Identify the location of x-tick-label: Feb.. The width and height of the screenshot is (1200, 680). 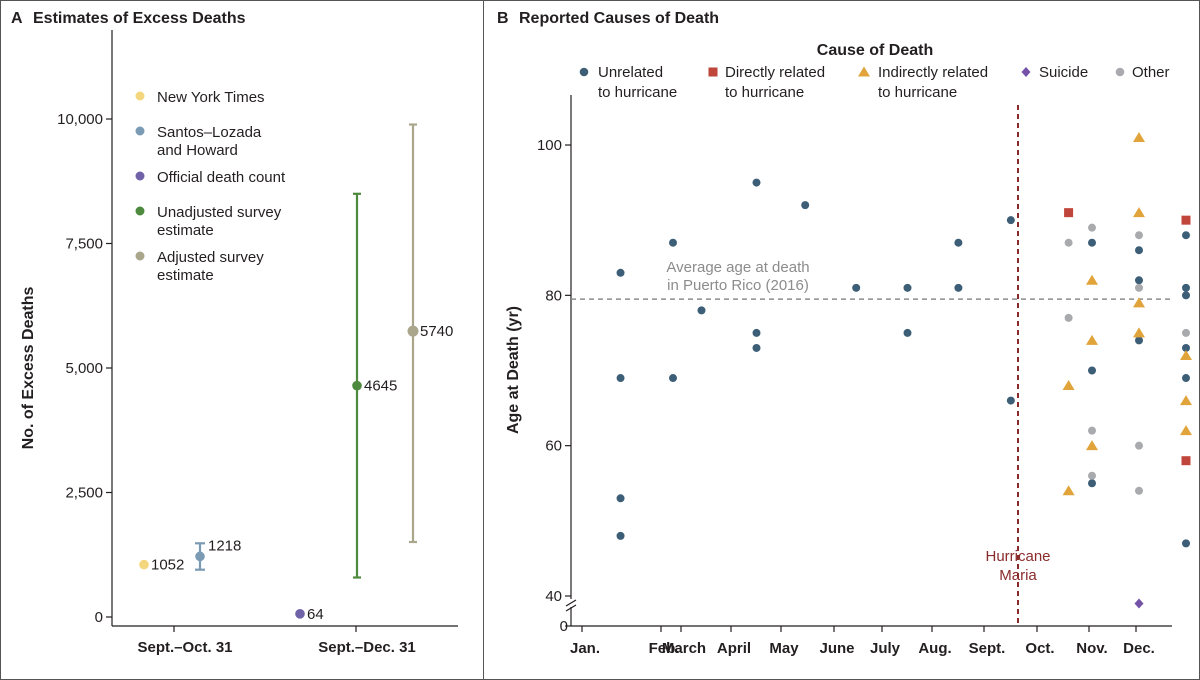
(664, 648).